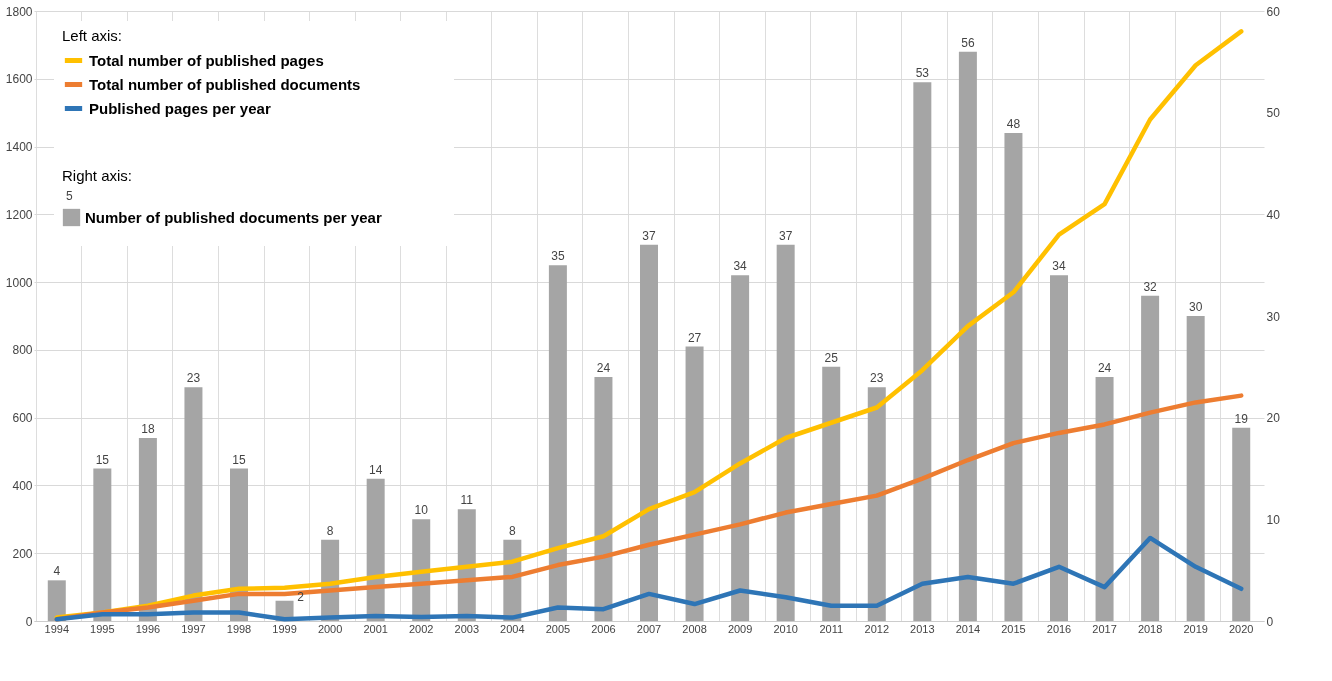 Image resolution: width=1332 pixels, height=681 pixels. What do you see at coordinates (225, 84) in the screenshot?
I see `legend-label: Total number of published documents` at bounding box center [225, 84].